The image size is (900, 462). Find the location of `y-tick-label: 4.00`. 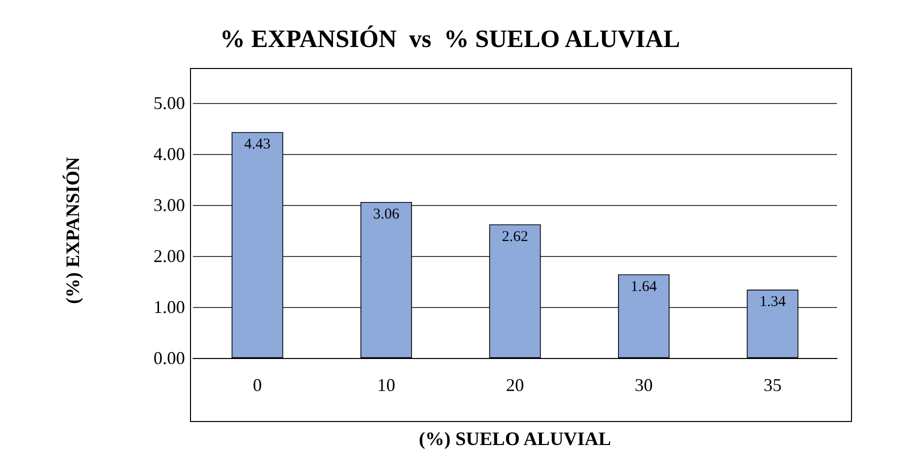

y-tick-label: 4.00 is located at coordinates (169, 154).